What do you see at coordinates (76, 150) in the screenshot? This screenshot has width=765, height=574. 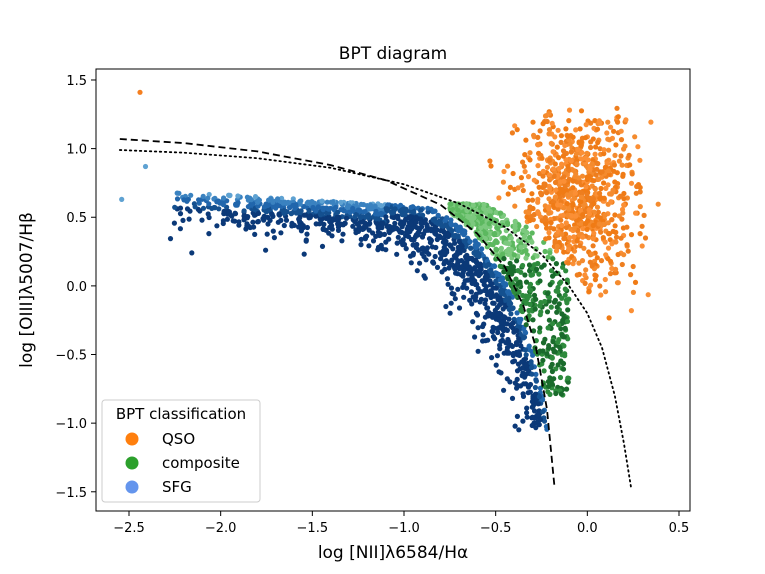 I see `y-tick-label: 1.0` at bounding box center [76, 150].